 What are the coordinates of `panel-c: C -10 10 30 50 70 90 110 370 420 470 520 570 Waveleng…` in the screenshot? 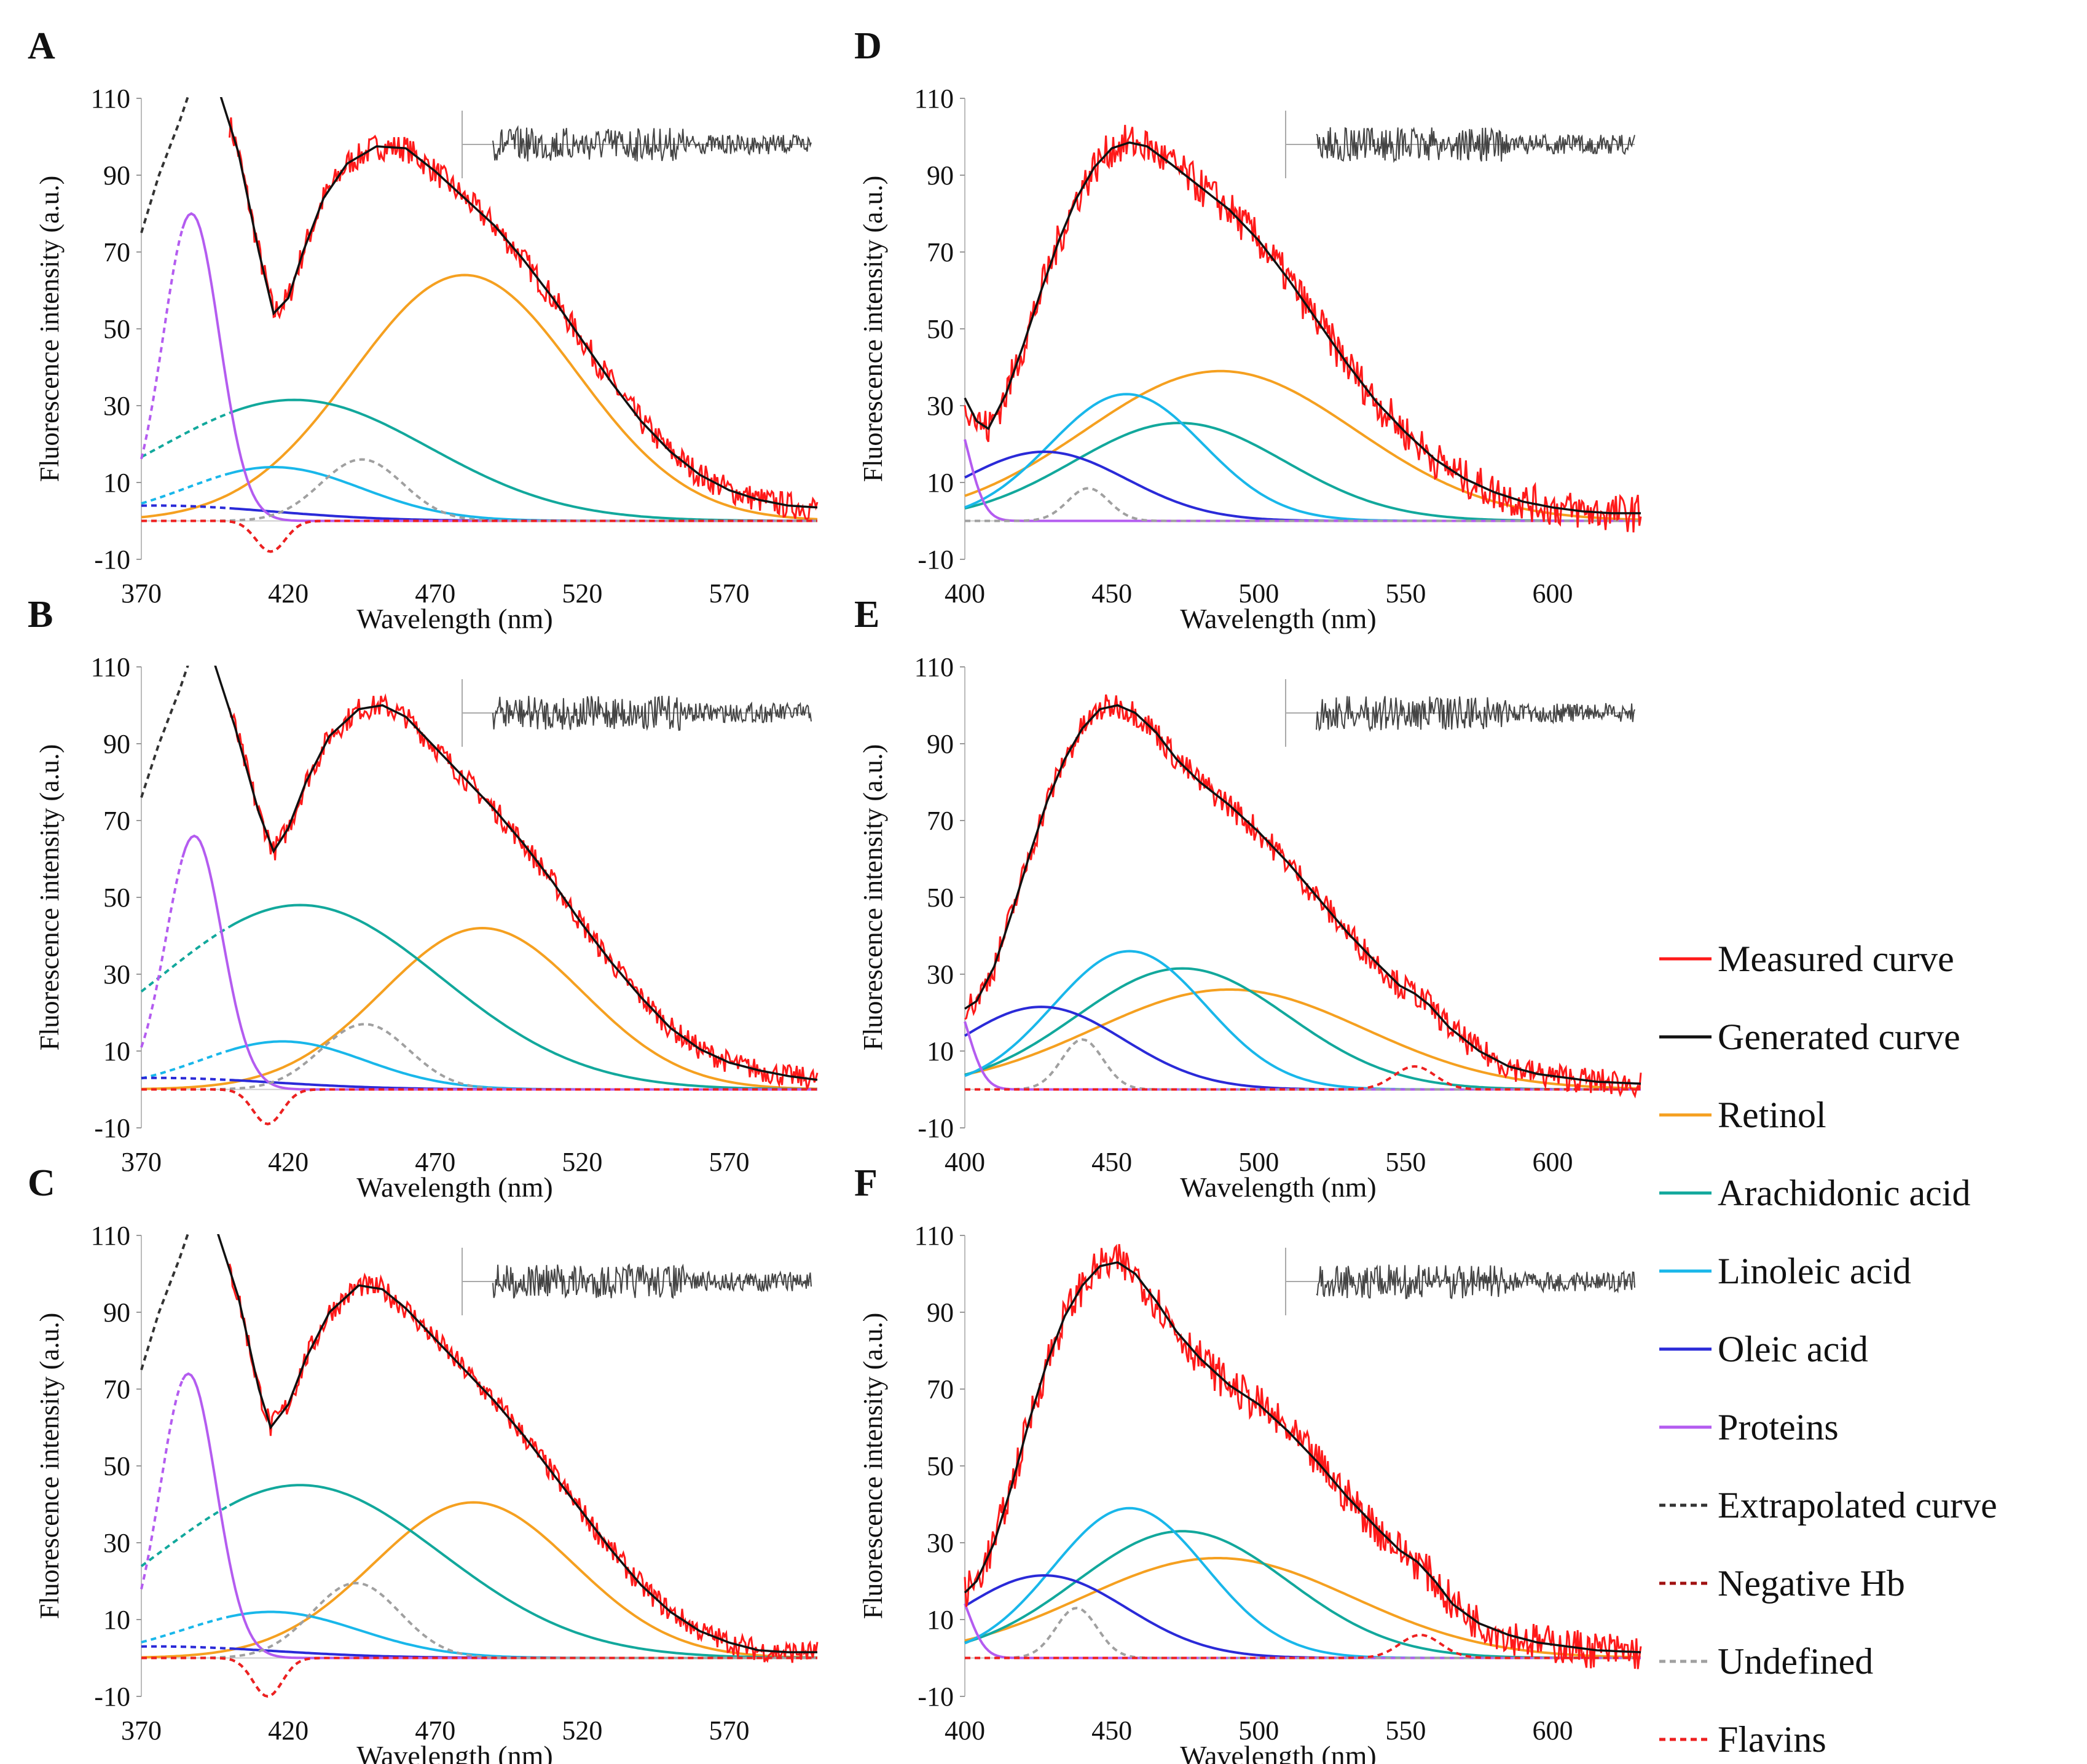 It's located at (423, 1463).